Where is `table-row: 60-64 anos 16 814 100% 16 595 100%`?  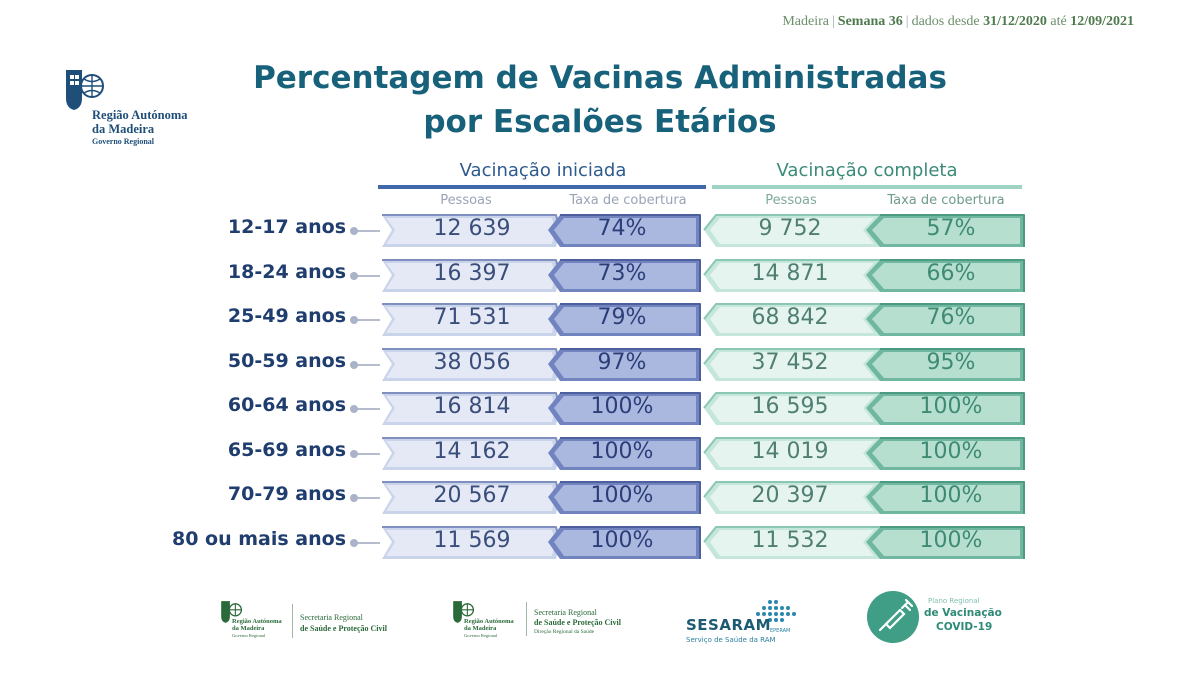 table-row: 60-64 anos 16 814 100% 16 595 100% is located at coordinates (600, 409).